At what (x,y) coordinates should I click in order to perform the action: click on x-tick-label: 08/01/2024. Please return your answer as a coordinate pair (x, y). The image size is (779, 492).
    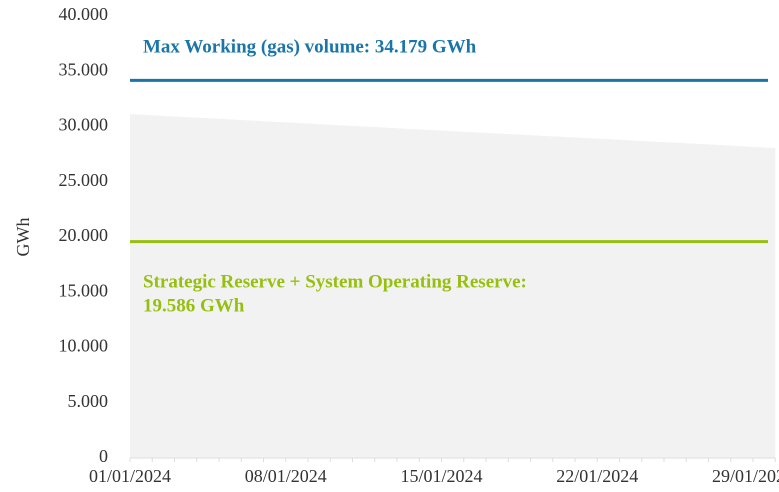
    Looking at the image, I should click on (286, 476).